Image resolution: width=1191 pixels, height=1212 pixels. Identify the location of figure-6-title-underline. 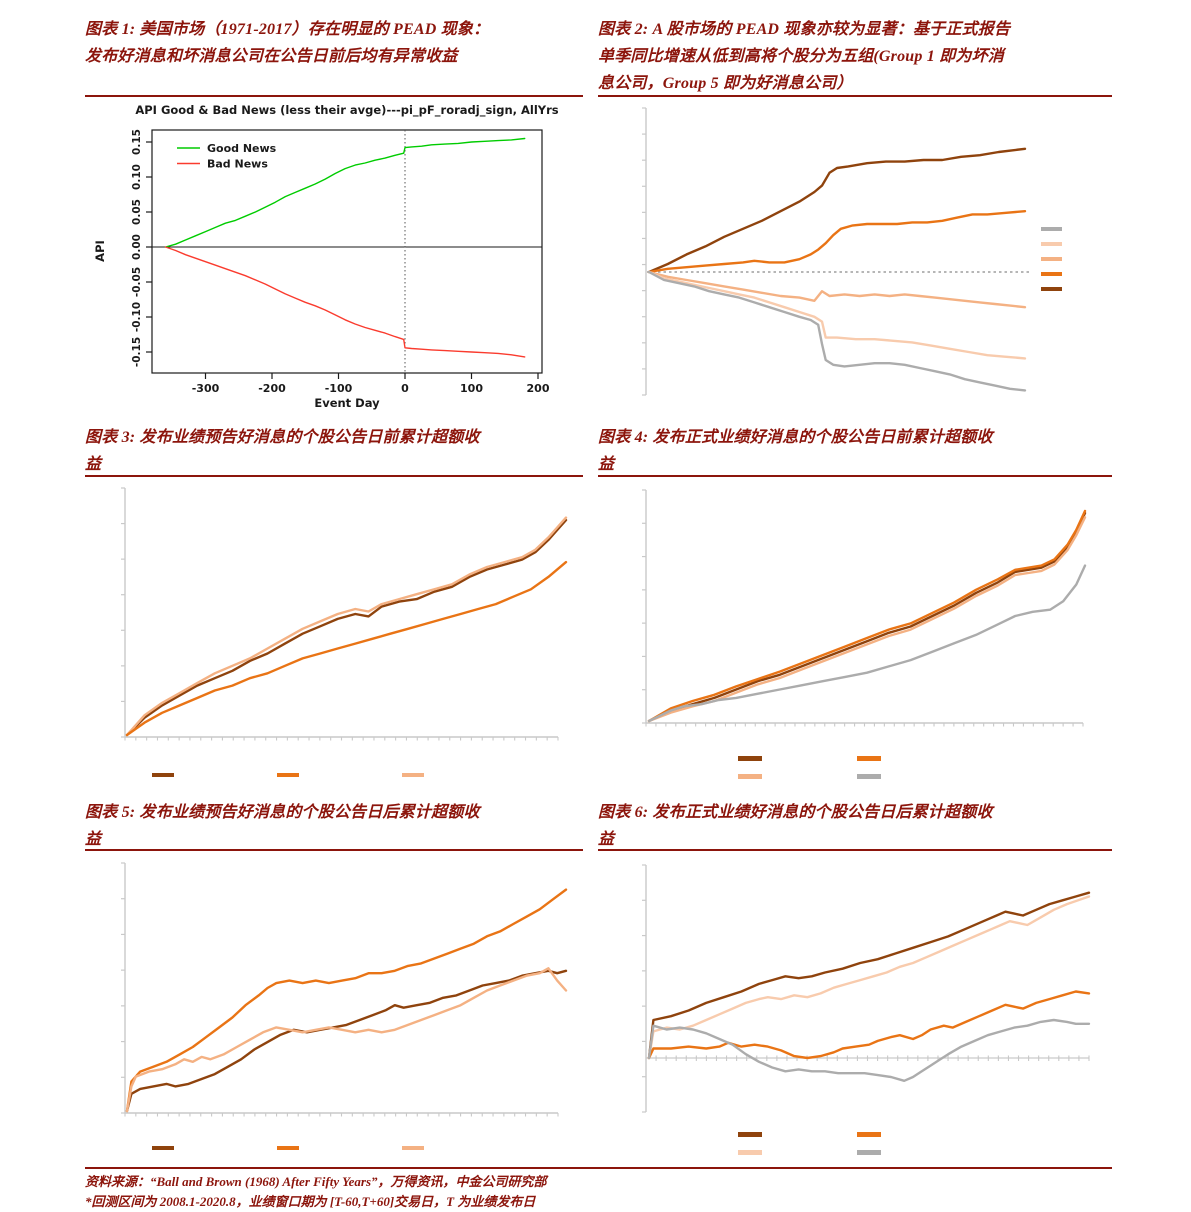
(855, 850).